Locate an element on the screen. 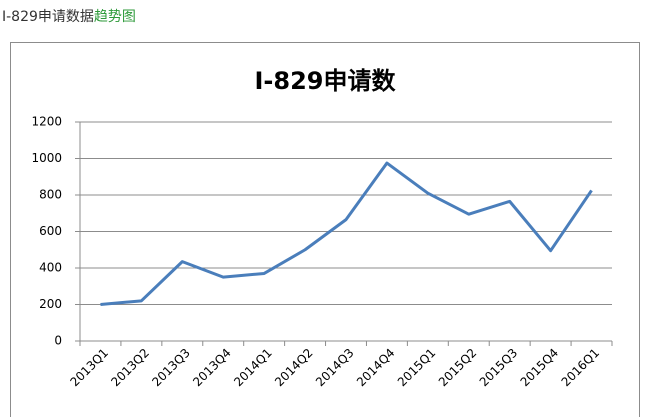  y-tick-label: 600 is located at coordinates (50, 231).